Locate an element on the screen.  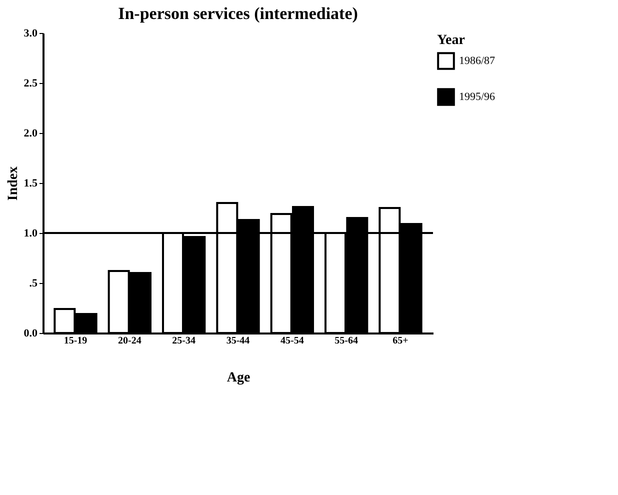
text: 2.0 is located at coordinates (31, 134).